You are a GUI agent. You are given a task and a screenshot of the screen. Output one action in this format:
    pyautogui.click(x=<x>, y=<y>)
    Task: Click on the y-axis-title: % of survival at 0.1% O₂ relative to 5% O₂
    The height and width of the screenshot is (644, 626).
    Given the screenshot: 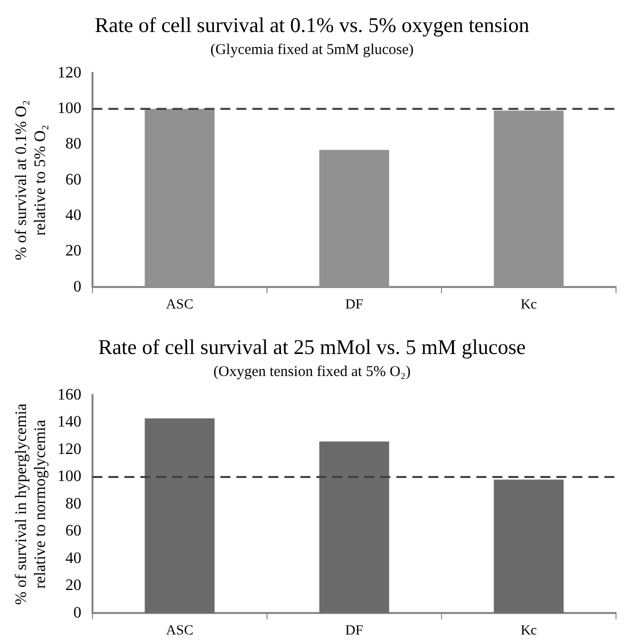 What is the action you would take?
    pyautogui.click(x=31, y=180)
    